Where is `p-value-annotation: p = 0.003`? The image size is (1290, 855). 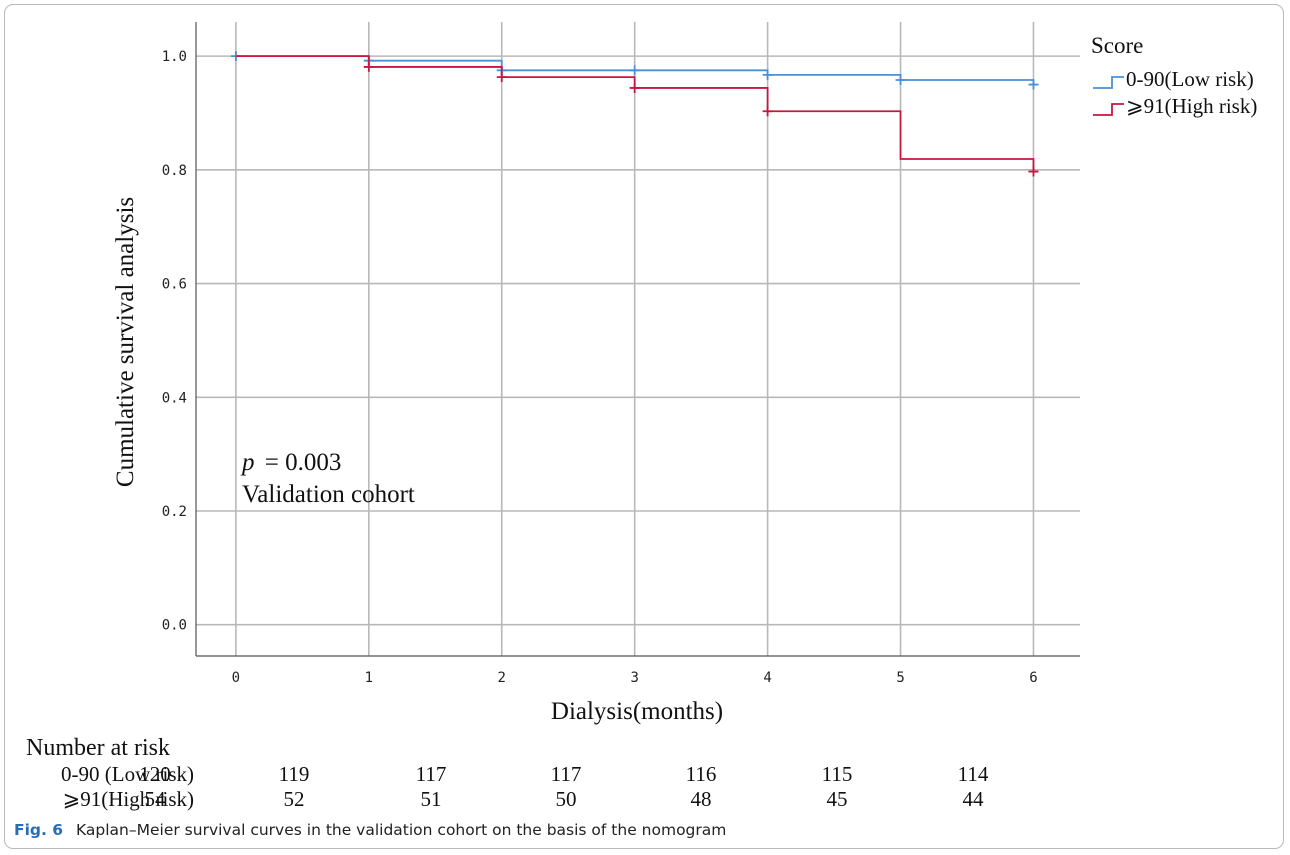 p-value-annotation: p = 0.003 is located at coordinates (290, 462).